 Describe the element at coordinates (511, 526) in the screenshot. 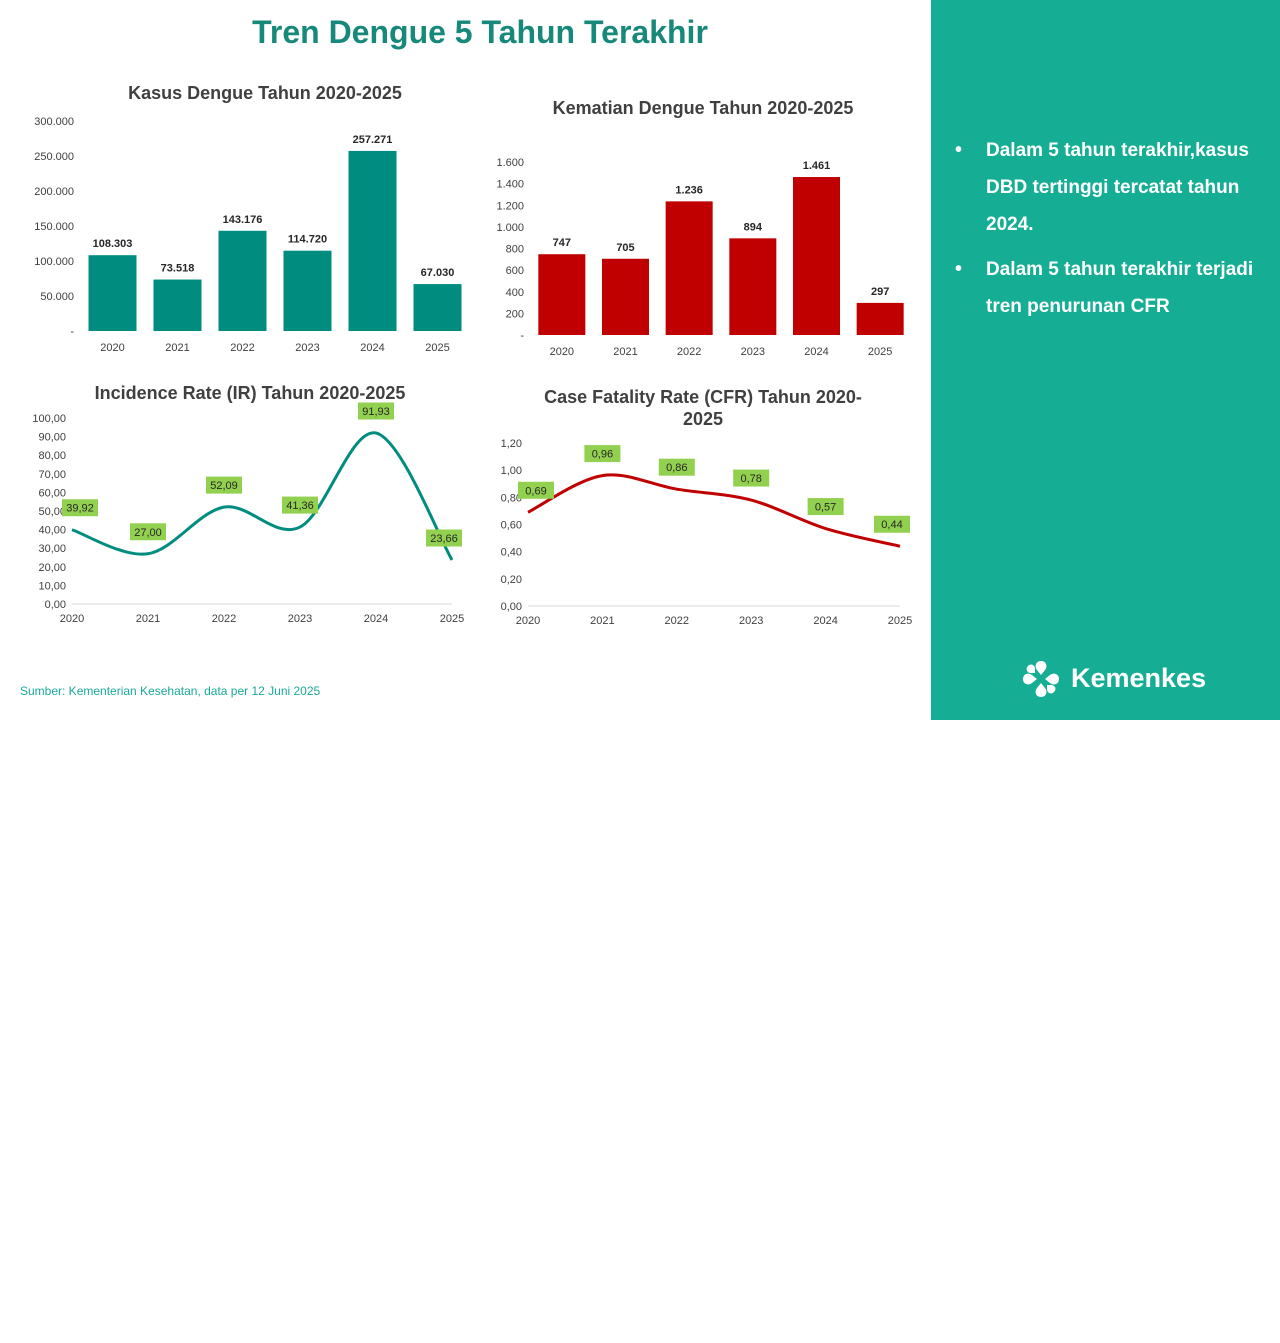

I see `y-tick-label: 0,60` at that location.